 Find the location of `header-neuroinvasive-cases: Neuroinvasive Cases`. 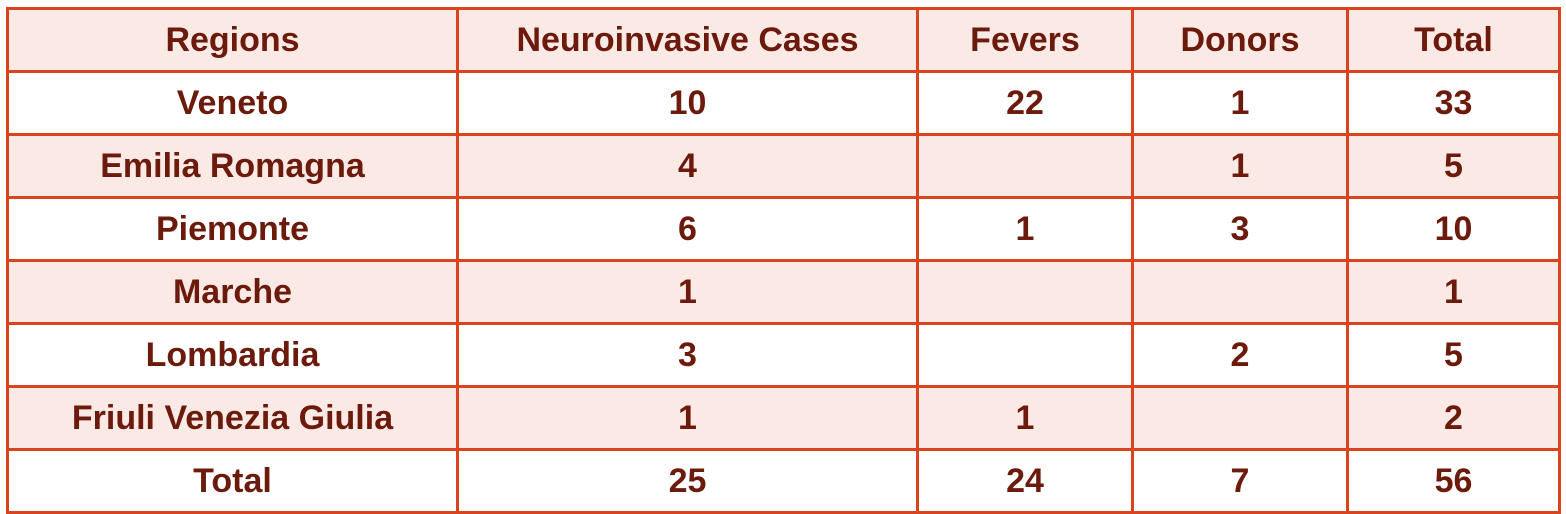

header-neuroinvasive-cases: Neuroinvasive Cases is located at coordinates (687, 40).